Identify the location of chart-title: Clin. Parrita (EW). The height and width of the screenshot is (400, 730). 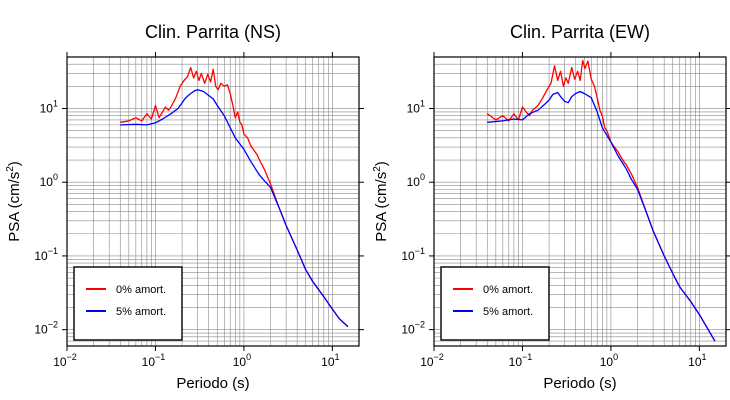
(580, 32).